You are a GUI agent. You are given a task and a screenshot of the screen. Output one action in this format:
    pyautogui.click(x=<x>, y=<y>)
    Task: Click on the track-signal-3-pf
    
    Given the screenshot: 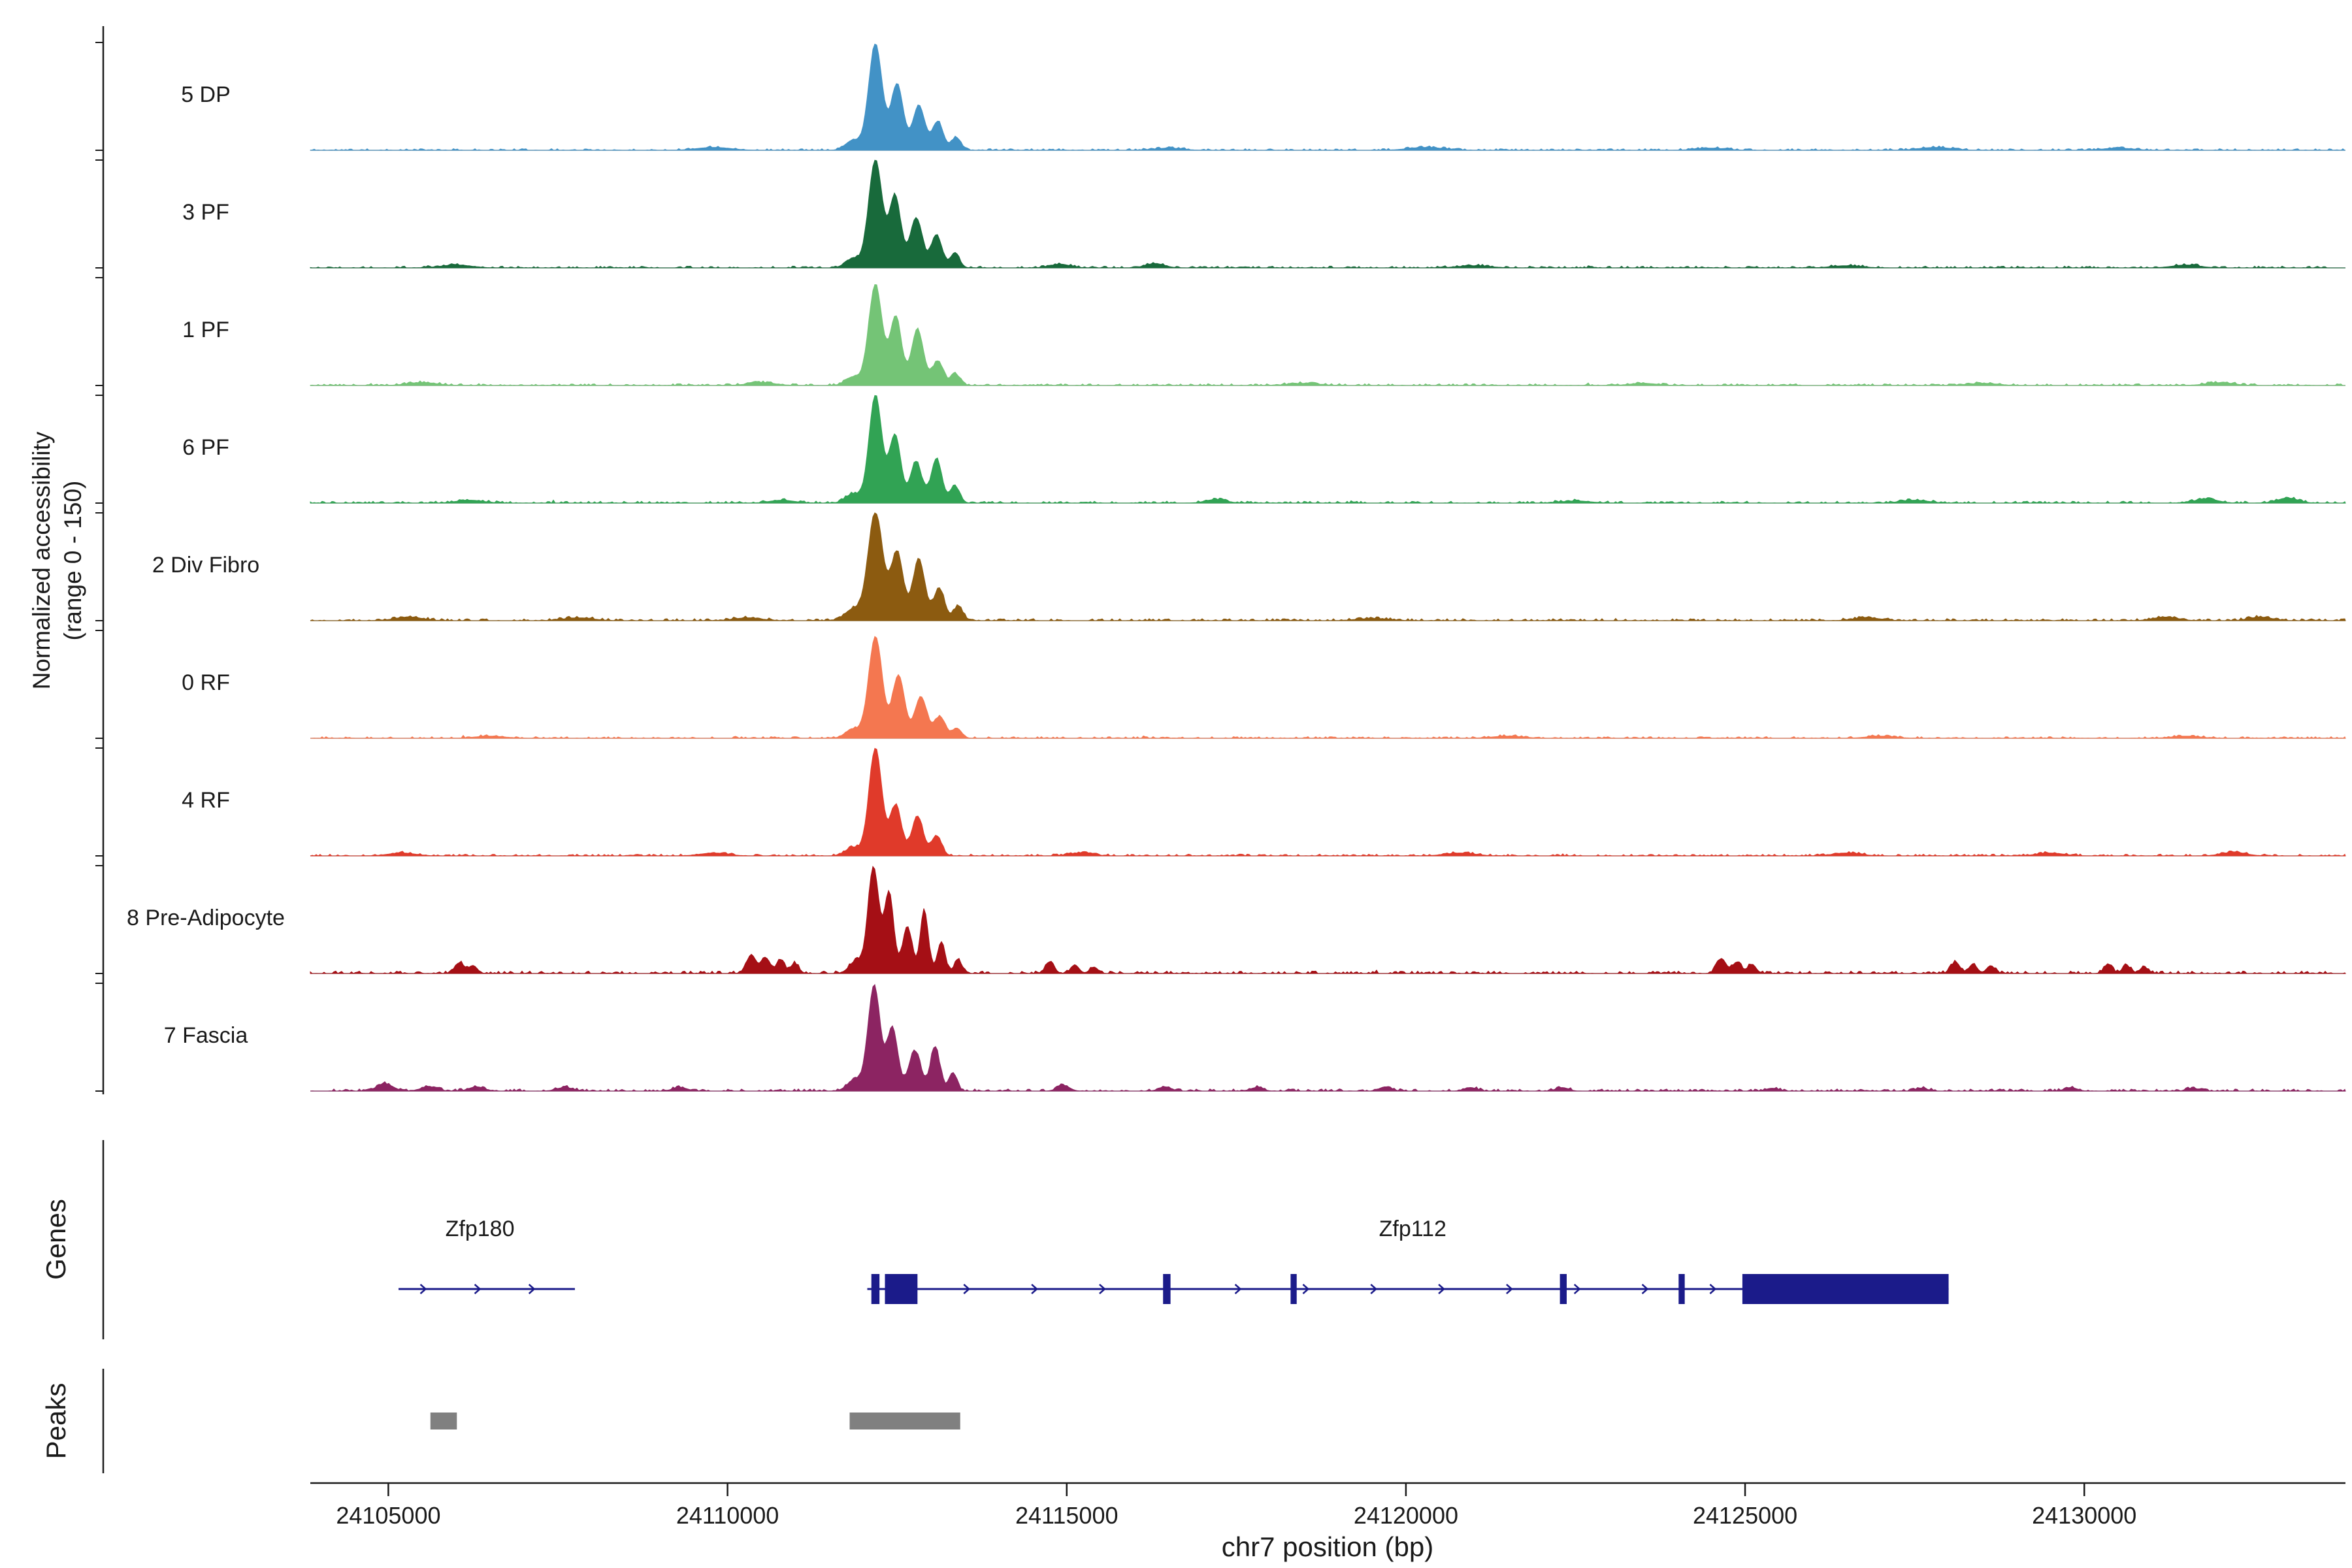 What is the action you would take?
    pyautogui.click(x=1327, y=214)
    